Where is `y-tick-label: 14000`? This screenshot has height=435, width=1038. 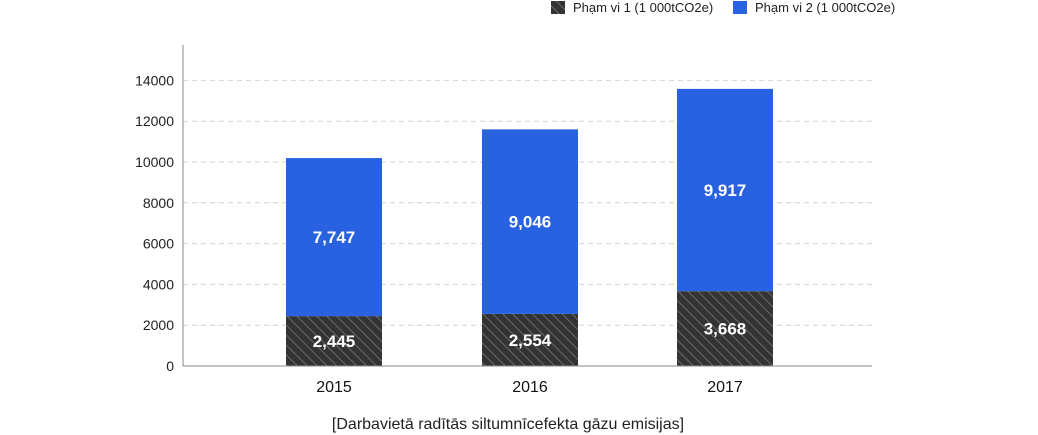
y-tick-label: 14000 is located at coordinates (154, 80).